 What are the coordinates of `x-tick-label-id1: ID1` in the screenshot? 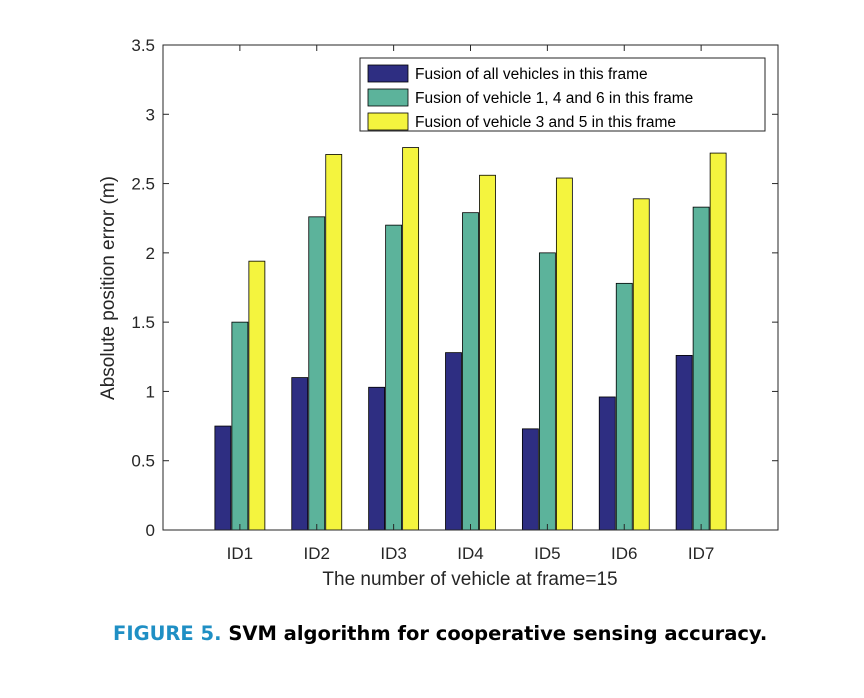 It's located at (240, 553).